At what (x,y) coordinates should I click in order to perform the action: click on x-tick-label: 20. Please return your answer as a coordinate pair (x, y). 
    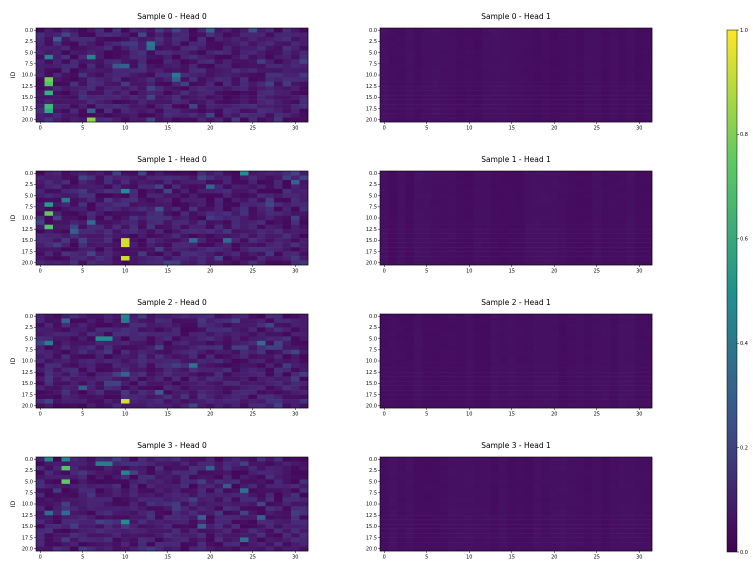
    Looking at the image, I should click on (210, 272).